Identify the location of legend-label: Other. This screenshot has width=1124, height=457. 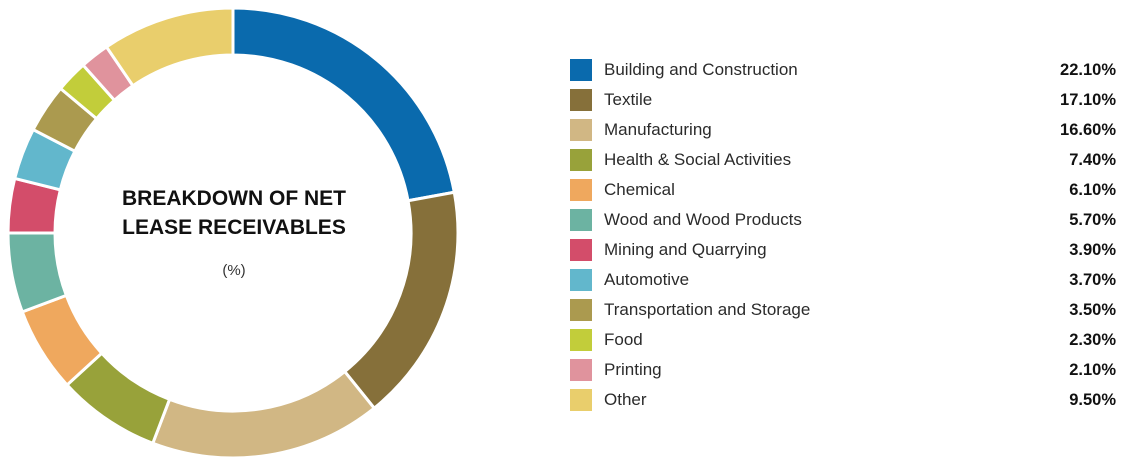
(625, 399).